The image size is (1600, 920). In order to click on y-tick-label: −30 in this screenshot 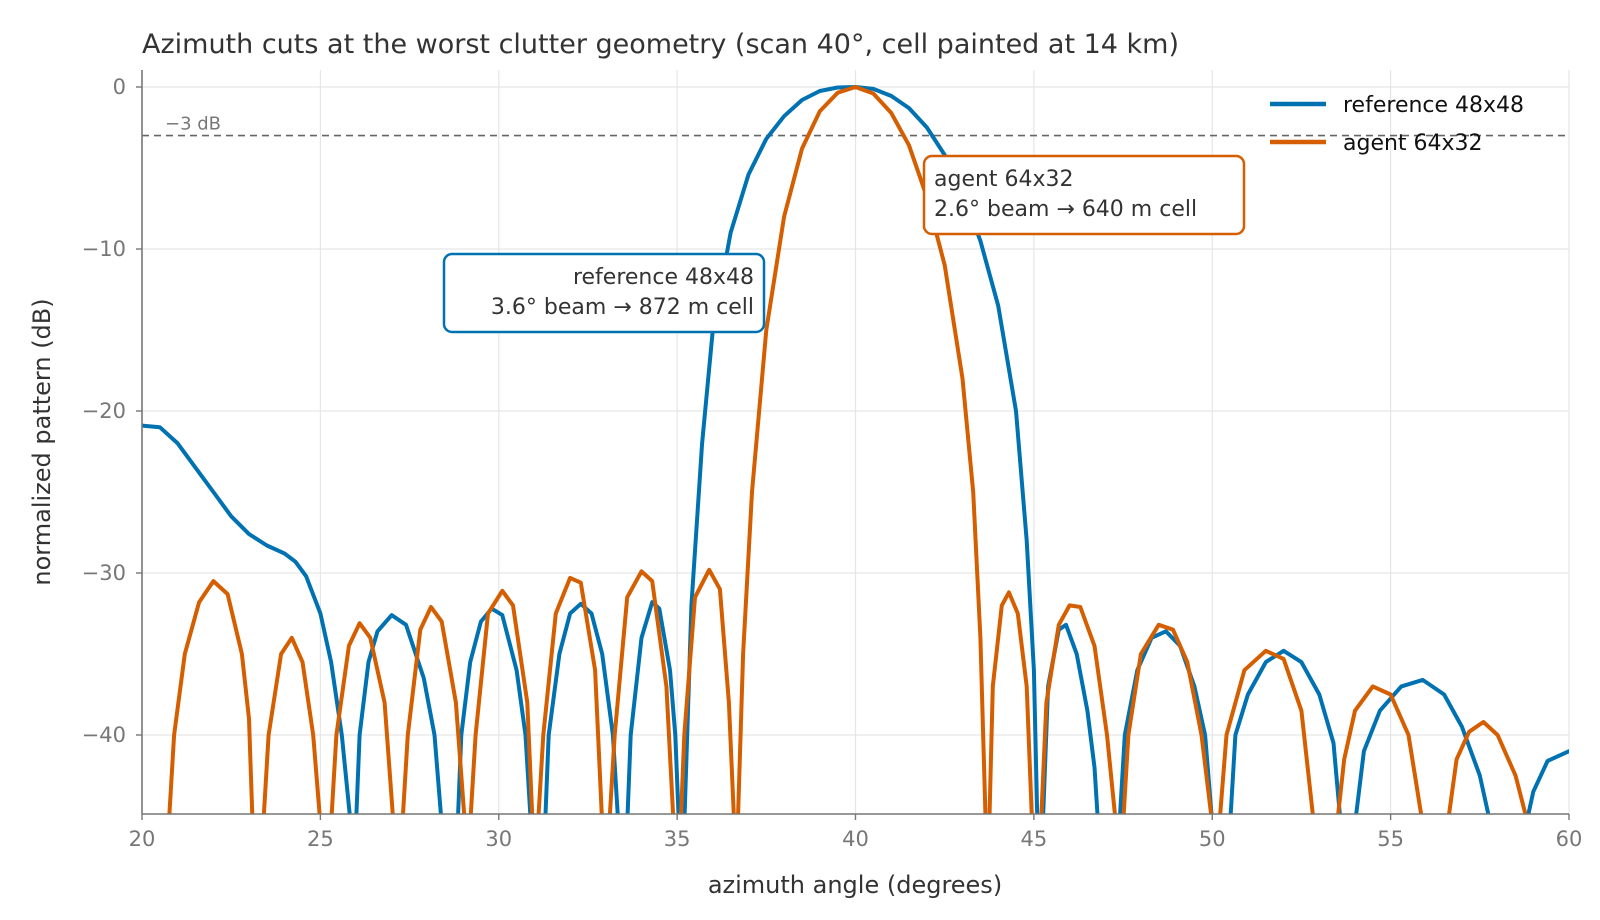, I will do `click(104, 573)`.